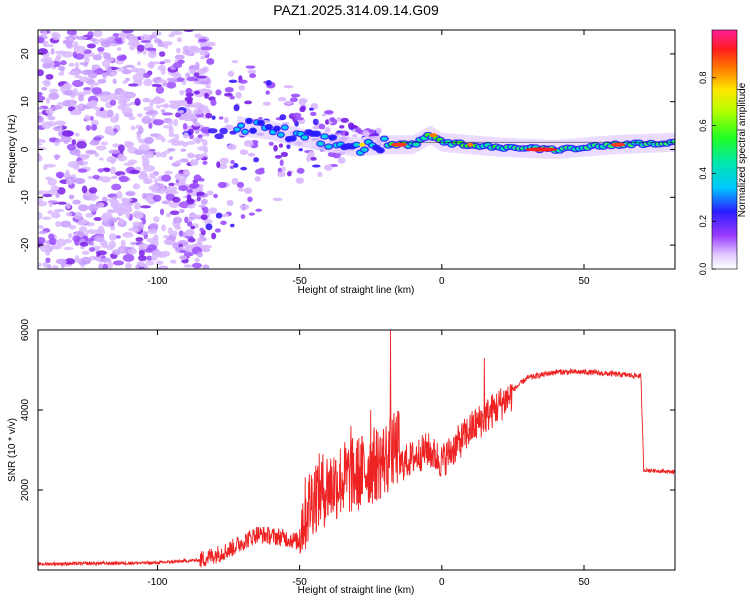 The image size is (750, 600). I want to click on spectrogram-y-tick-label: 10, so click(25, 102).